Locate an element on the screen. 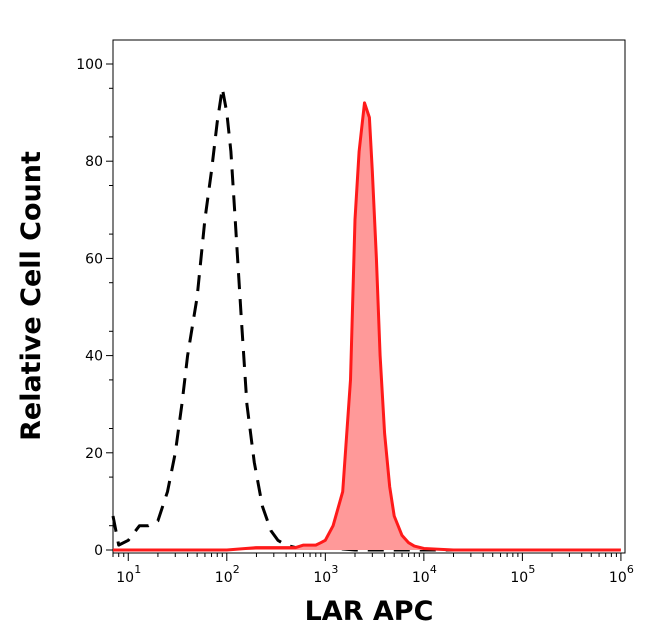 Image resolution: width=646 pixels, height=641 pixels. y-tick-label: 40 is located at coordinates (94, 357).